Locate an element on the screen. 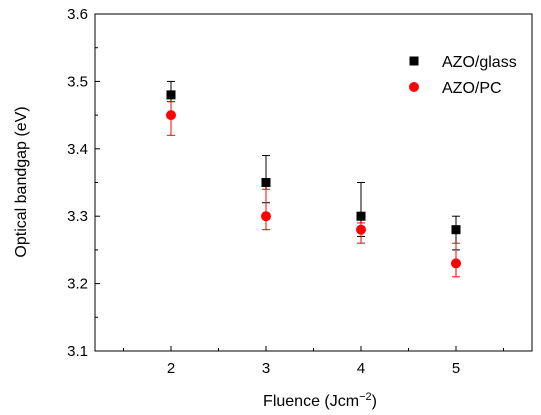 This screenshot has width=541, height=415. y-tick-label: 3.6 is located at coordinates (77, 14).